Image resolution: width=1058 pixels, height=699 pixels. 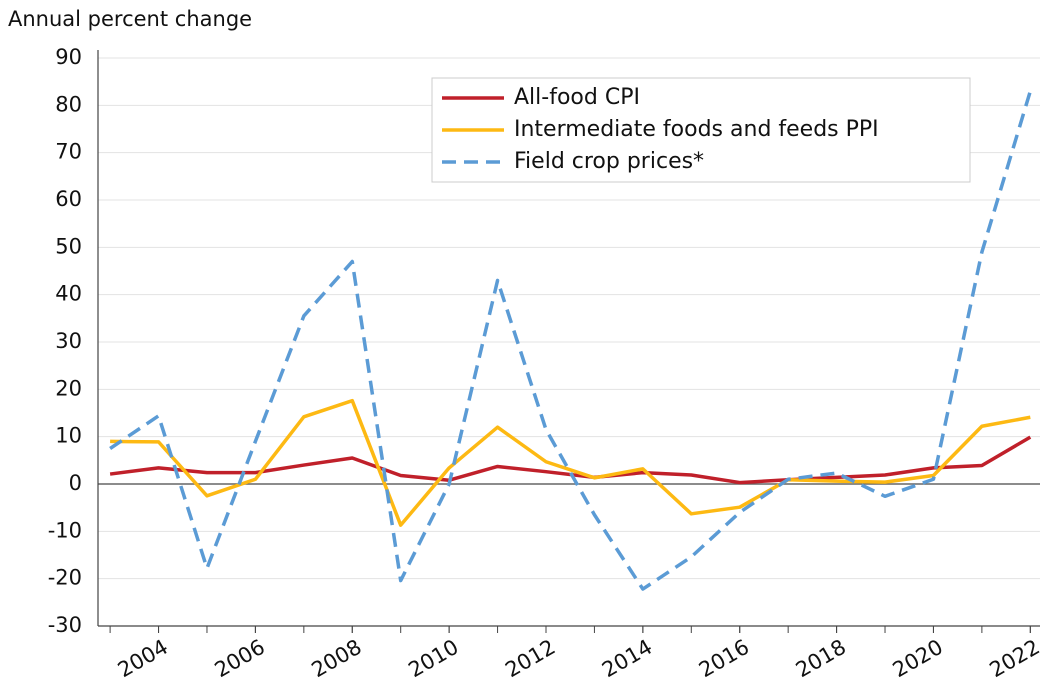 I want to click on y-tick-label: -10, so click(x=65, y=530).